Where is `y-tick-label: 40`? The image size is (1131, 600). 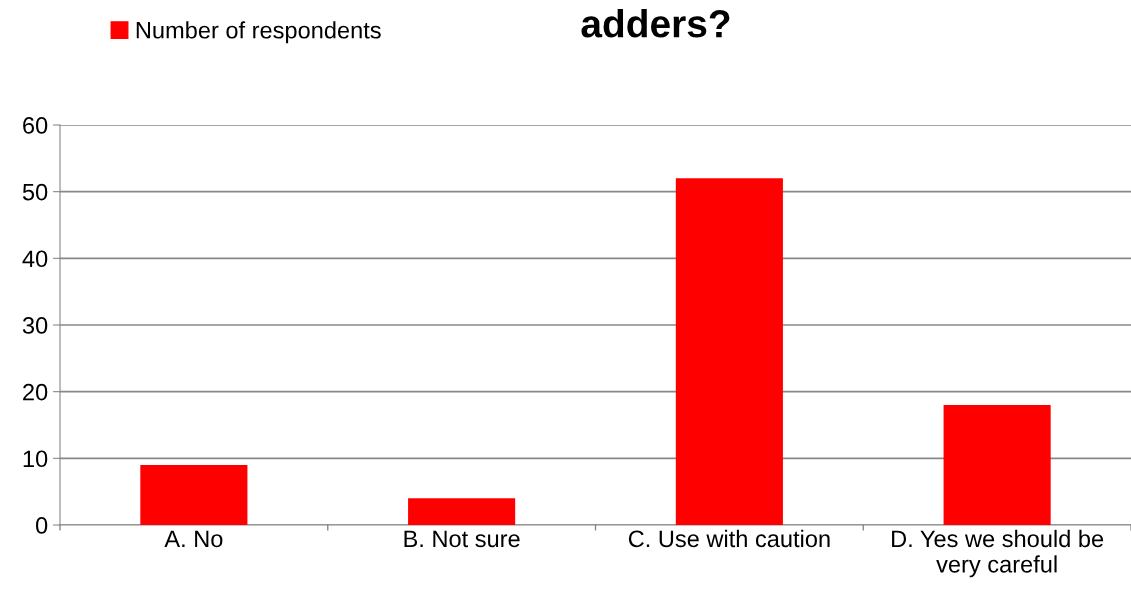
y-tick-label: 40 is located at coordinates (35, 259).